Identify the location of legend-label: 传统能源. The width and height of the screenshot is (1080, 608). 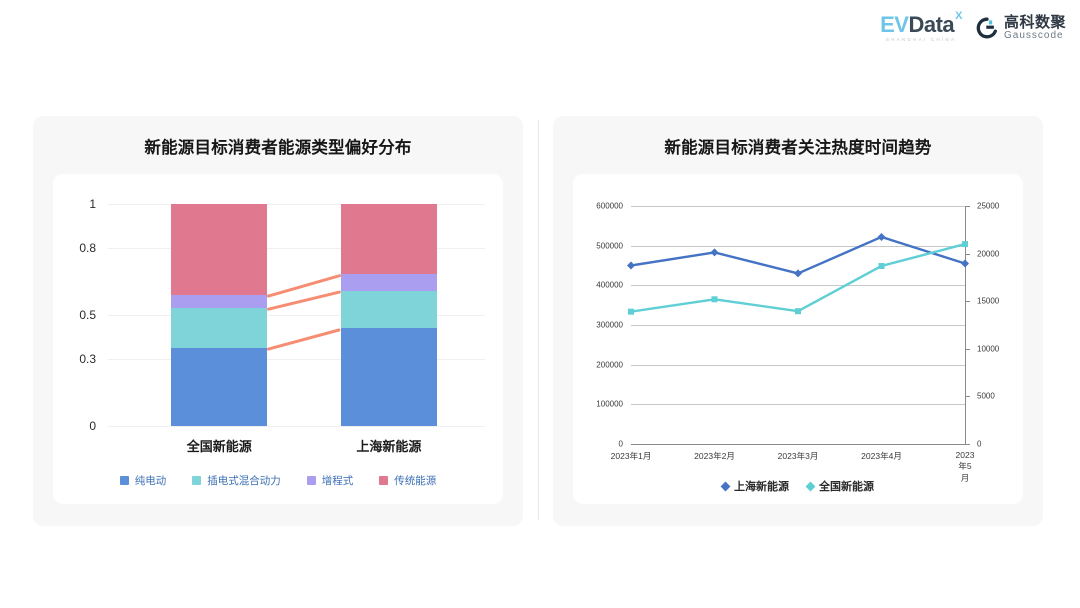
(415, 481).